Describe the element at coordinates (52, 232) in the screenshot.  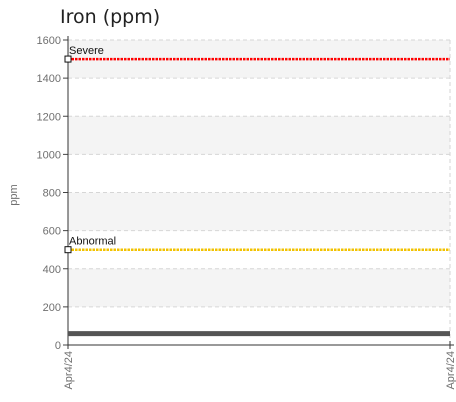
I see `y-tick-label: 600` at that location.